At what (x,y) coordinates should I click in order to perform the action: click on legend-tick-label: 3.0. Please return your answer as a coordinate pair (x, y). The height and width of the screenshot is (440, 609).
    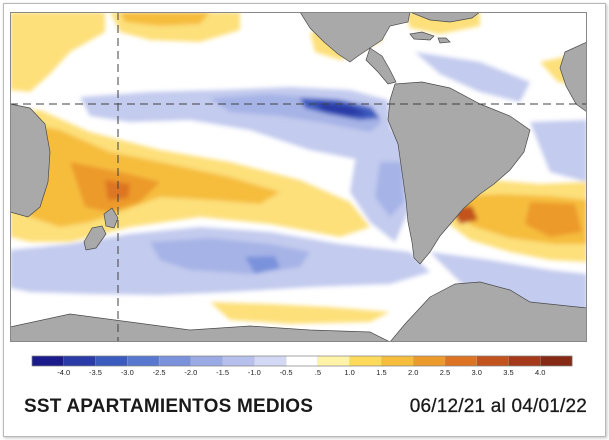
    Looking at the image, I should click on (476, 372).